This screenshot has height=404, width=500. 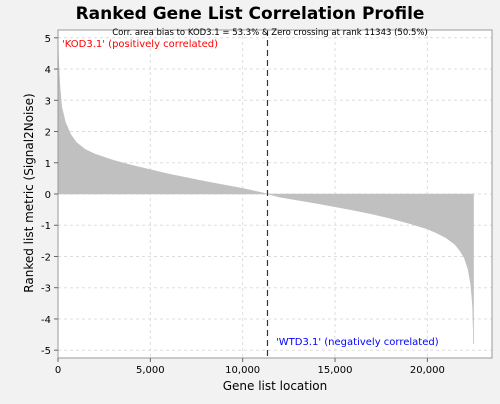 I want to click on y-axis-ticks: 5 4 3 2 1 0 -1 -2 -3 -4 -5, so click(x=49, y=195).